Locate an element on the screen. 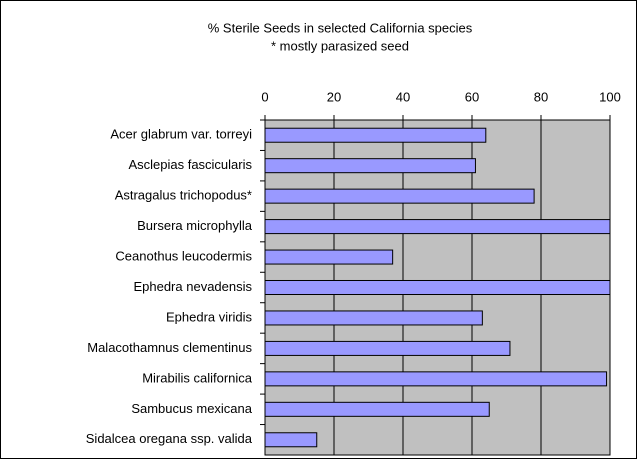 The image size is (637, 464). y-tick-label: Acer glabrum var. torreyi is located at coordinates (181, 134).